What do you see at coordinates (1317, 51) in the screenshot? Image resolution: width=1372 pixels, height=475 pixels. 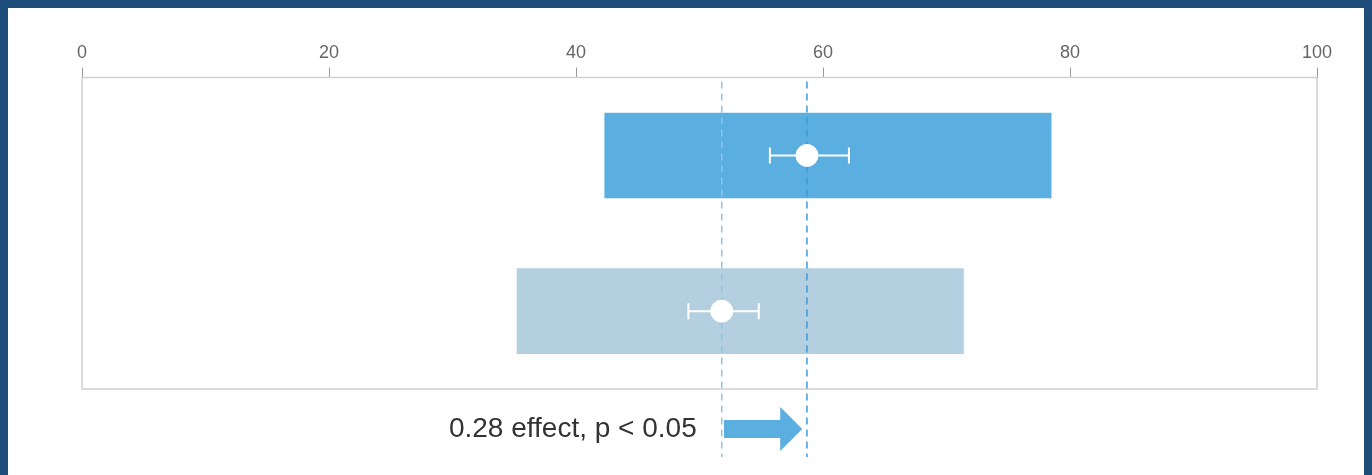 I see `x-tick-label: 100` at bounding box center [1317, 51].